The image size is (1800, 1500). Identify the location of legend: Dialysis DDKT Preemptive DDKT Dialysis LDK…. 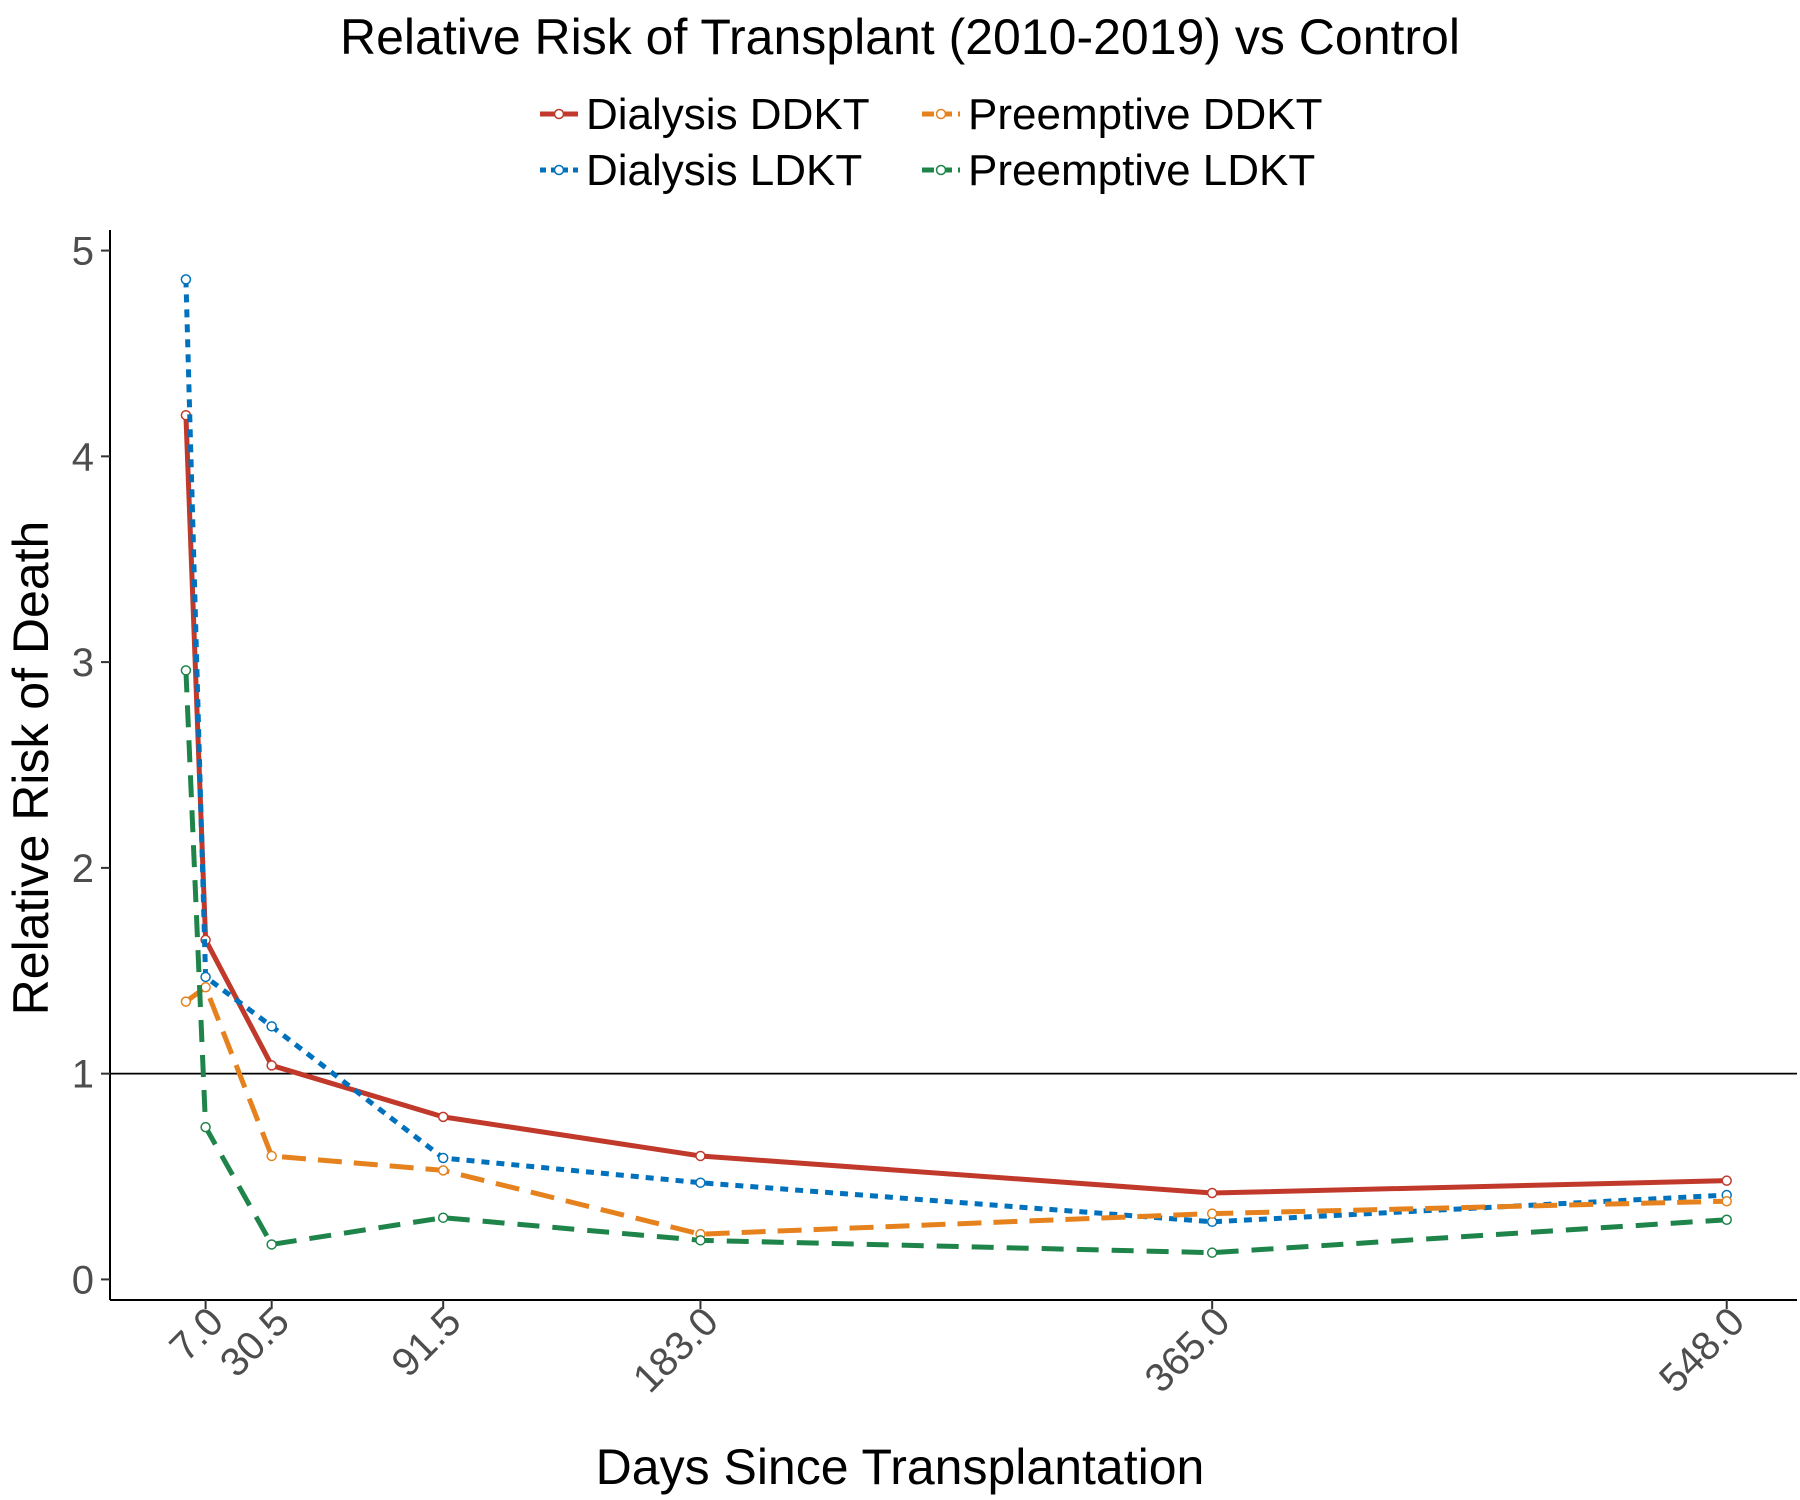
(931, 142).